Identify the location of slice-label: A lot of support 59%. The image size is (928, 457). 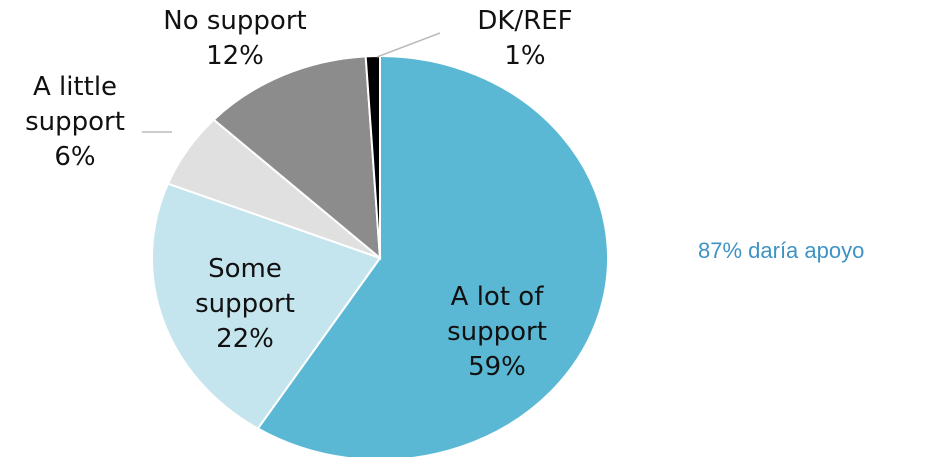
(497, 332).